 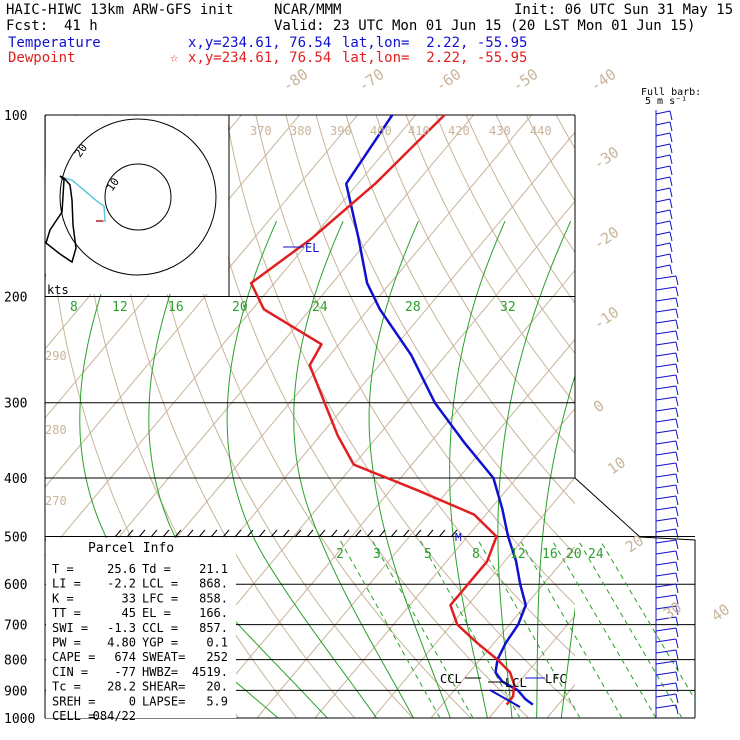 I want to click on legend-temperature-label: Temperature, so click(x=54, y=43).